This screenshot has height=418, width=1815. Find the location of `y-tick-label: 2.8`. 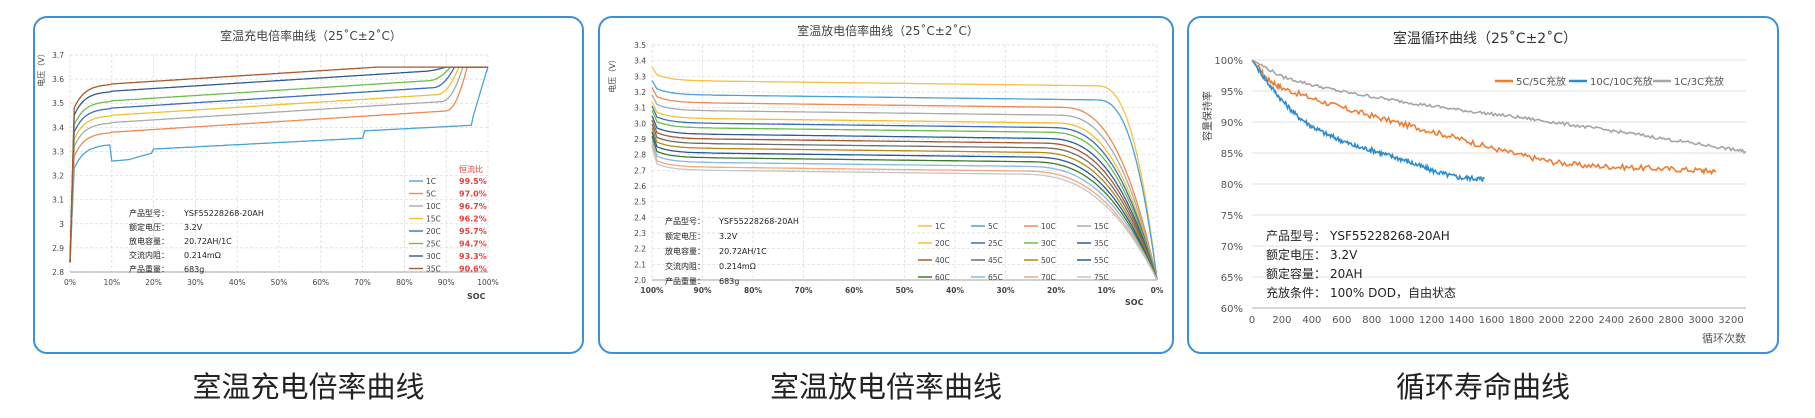

y-tick-label: 2.8 is located at coordinates (640, 155).